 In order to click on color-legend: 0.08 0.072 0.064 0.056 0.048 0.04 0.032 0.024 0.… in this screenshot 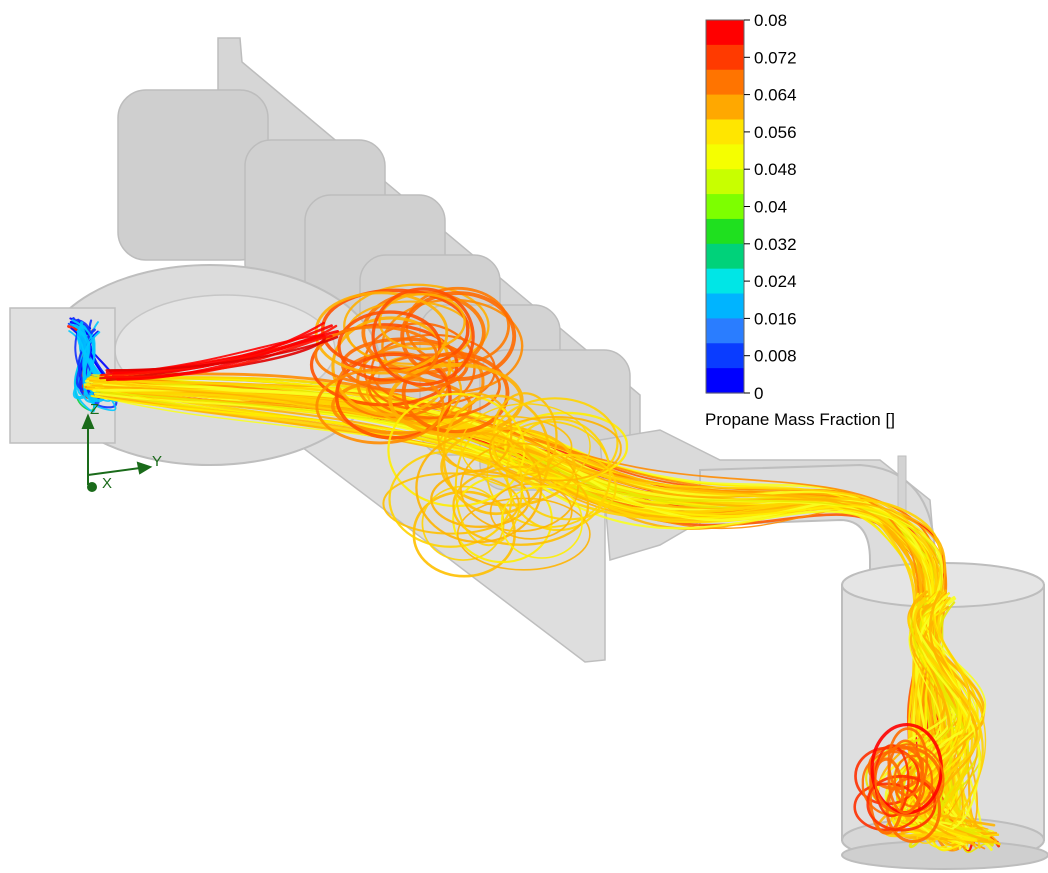, I will do `click(800, 220)`.